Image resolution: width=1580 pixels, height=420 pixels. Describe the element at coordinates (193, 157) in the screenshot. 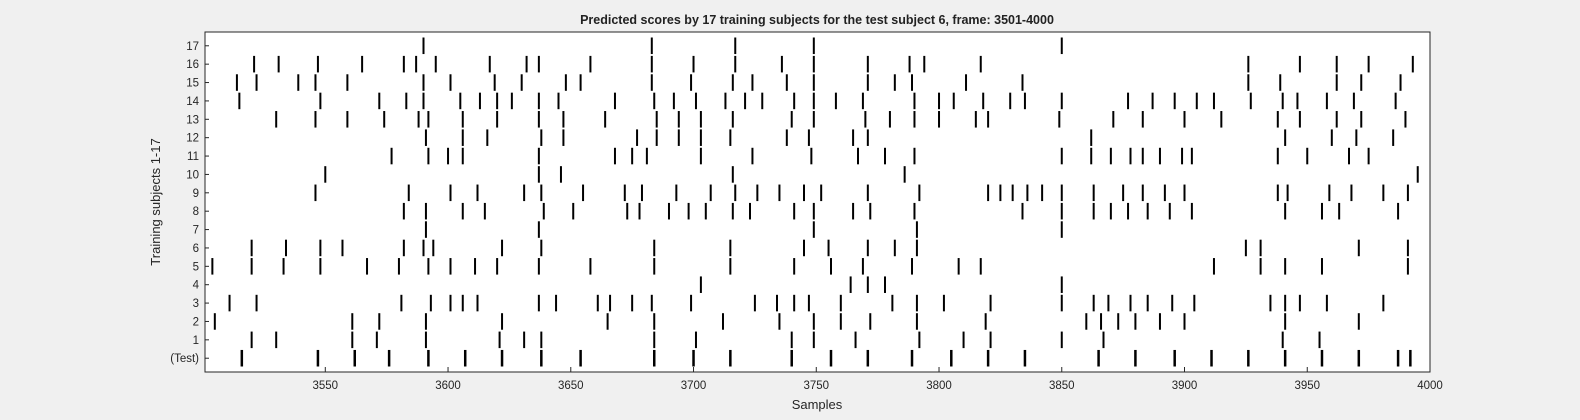

I see `y-tick-label: 11` at that location.